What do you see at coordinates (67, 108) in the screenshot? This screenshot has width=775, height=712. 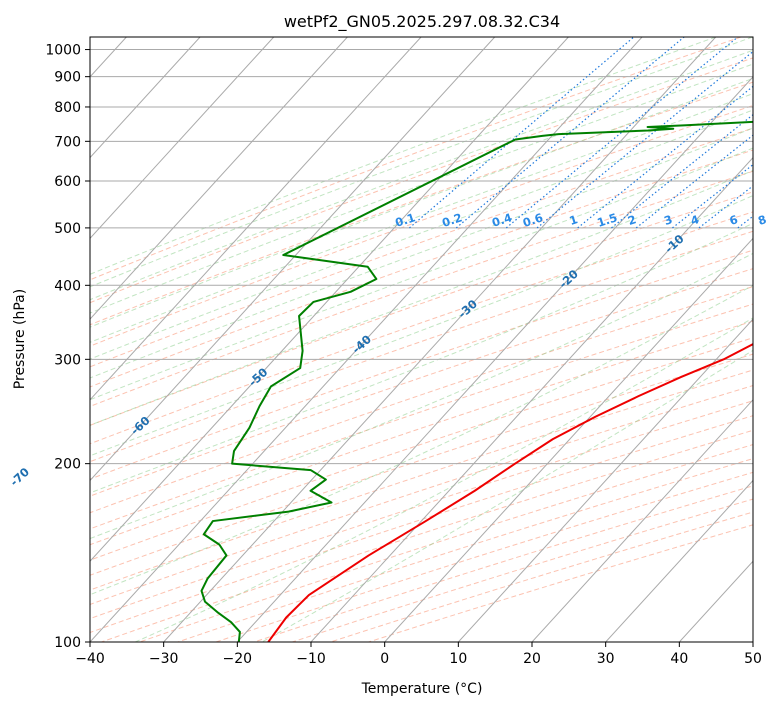 I see `y-tick-label: 800` at bounding box center [67, 108].